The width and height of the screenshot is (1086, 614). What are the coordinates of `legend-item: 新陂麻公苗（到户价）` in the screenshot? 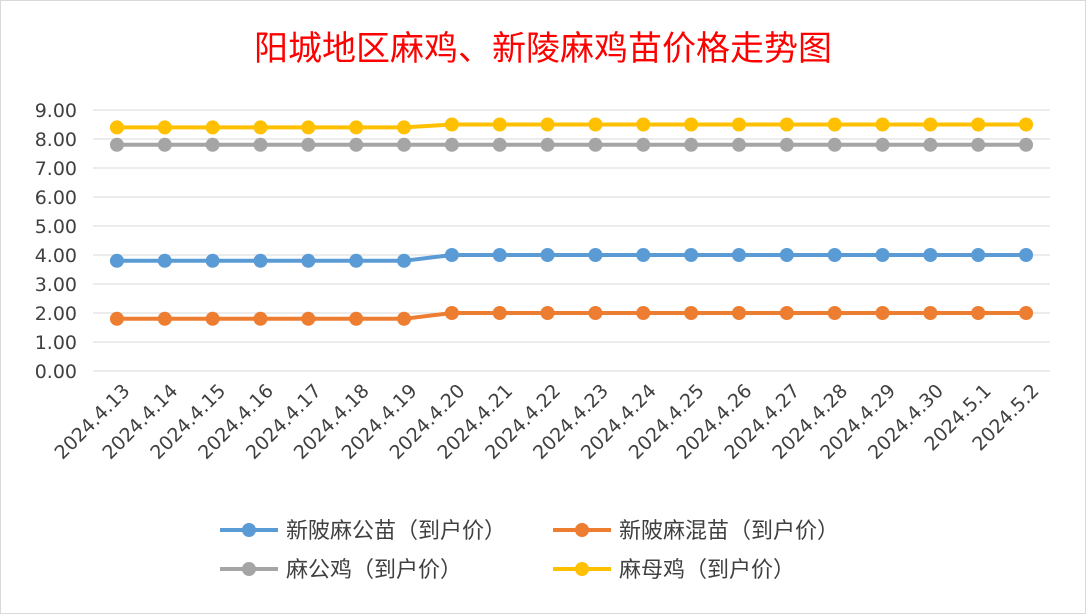 It's located at (363, 531).